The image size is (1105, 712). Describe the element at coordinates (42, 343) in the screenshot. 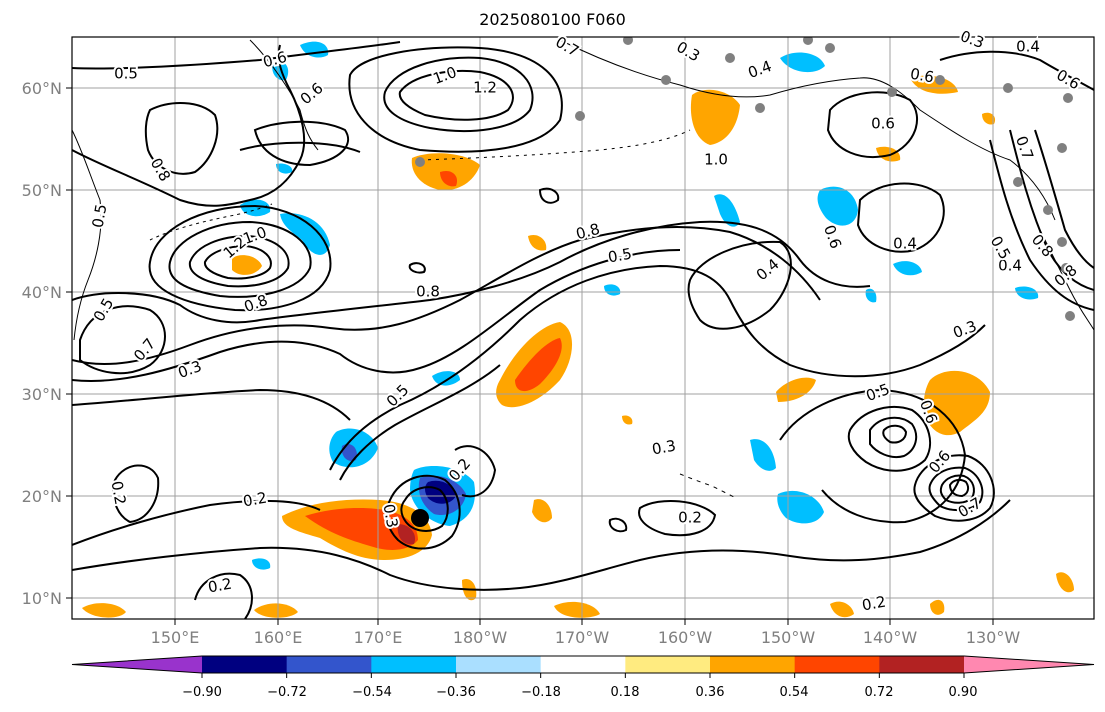

I see `latitude-labels: 60°N 50°N 40°N 30°N 20°N 10°N` at that location.